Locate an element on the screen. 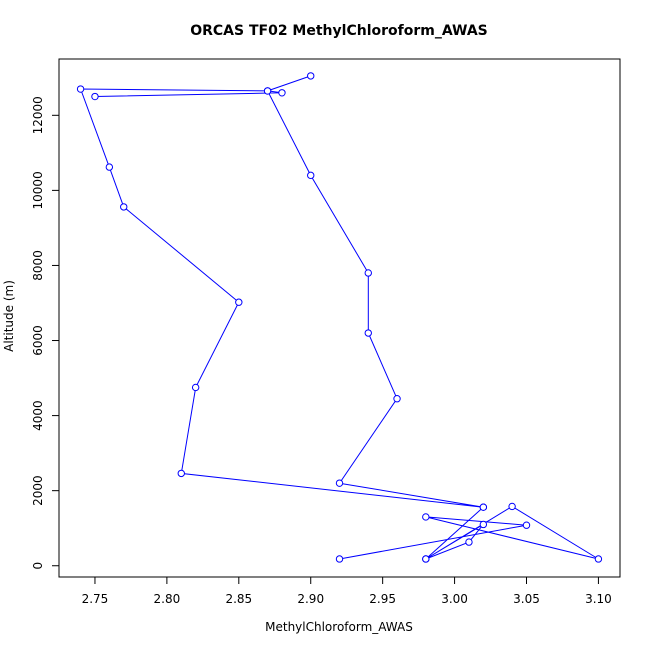 The width and height of the screenshot is (650, 650). x-axis: 2.75 2.80 2.85 2.90 2.95 3.00 3.05 3.10 is located at coordinates (347, 591).